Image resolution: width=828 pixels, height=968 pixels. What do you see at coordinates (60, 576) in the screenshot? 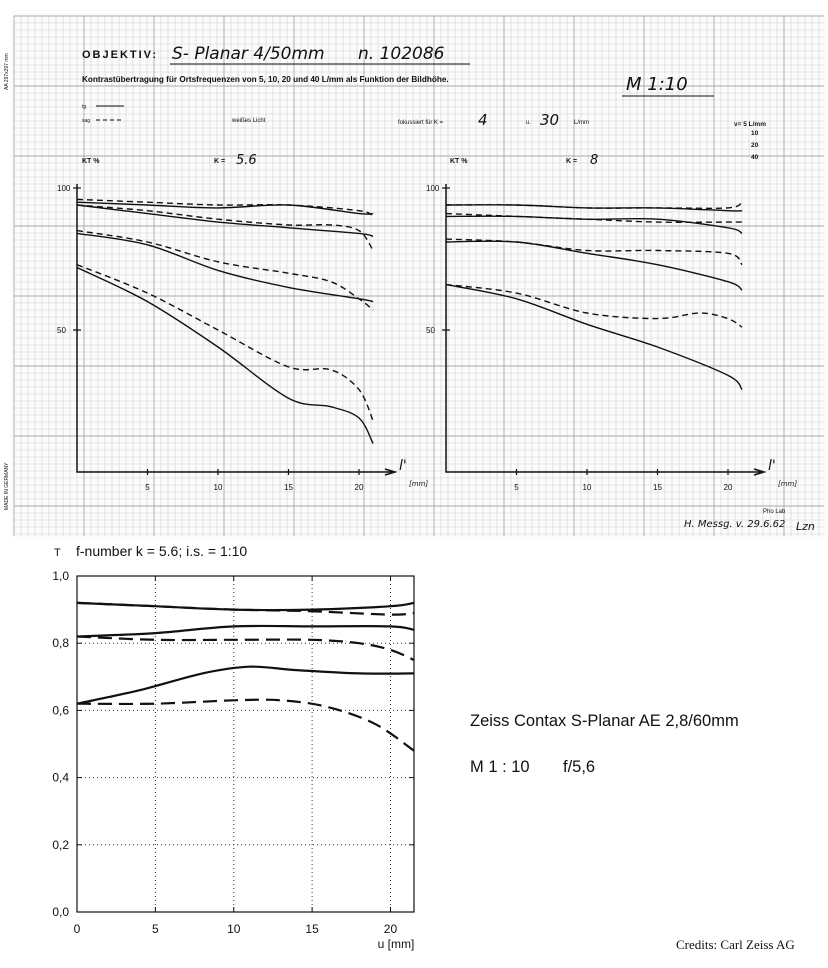
I see `modern-y-tick-label: 1,0` at bounding box center [60, 576].